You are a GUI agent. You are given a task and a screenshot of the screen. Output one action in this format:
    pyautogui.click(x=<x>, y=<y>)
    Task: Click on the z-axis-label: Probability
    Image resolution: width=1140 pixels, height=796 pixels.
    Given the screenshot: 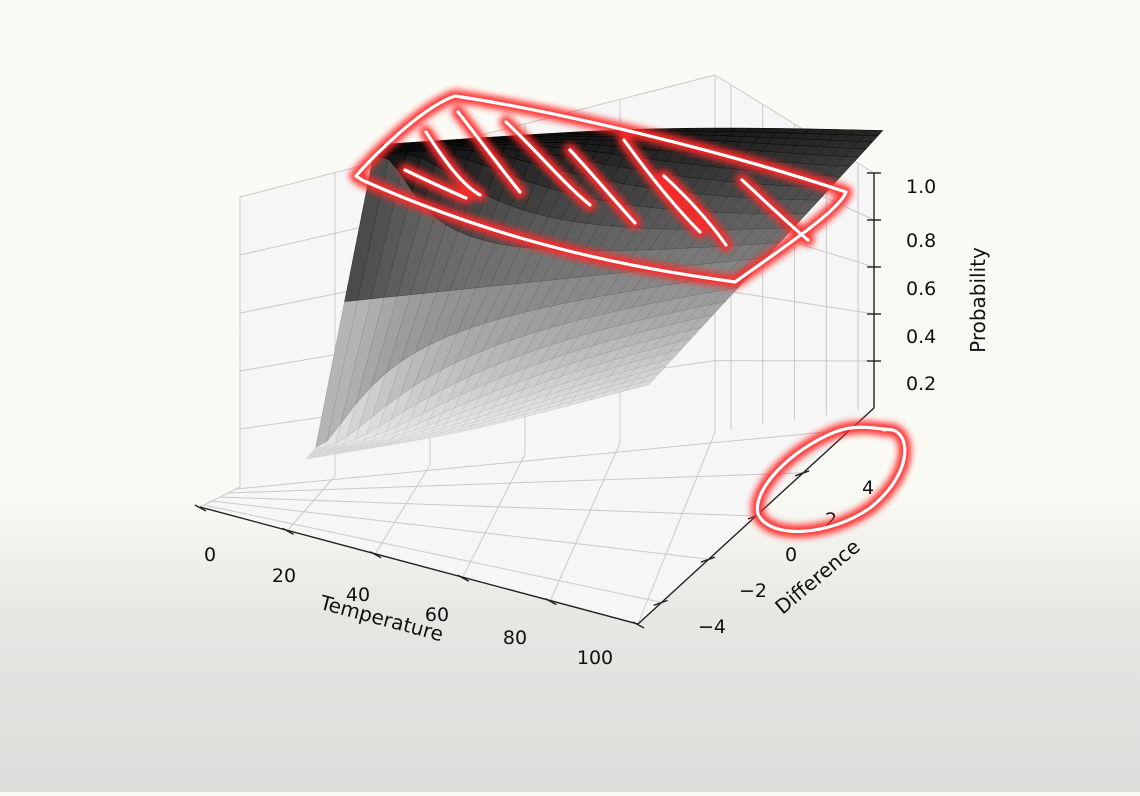 What is the action you would take?
    pyautogui.click(x=978, y=300)
    